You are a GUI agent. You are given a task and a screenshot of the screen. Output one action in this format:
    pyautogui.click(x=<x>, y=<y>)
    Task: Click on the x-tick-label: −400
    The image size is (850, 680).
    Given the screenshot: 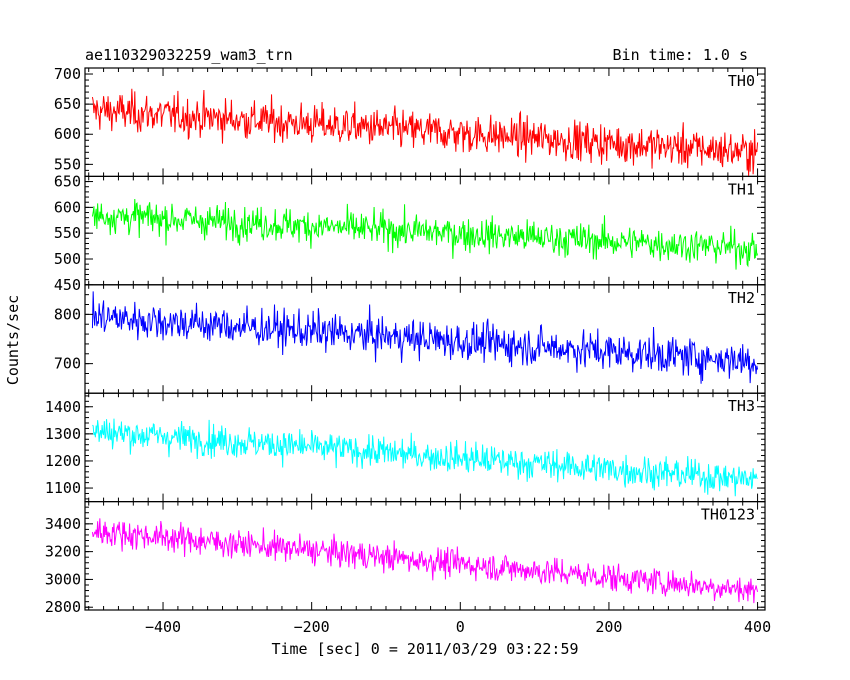 What is the action you would take?
    pyautogui.click(x=163, y=627)
    